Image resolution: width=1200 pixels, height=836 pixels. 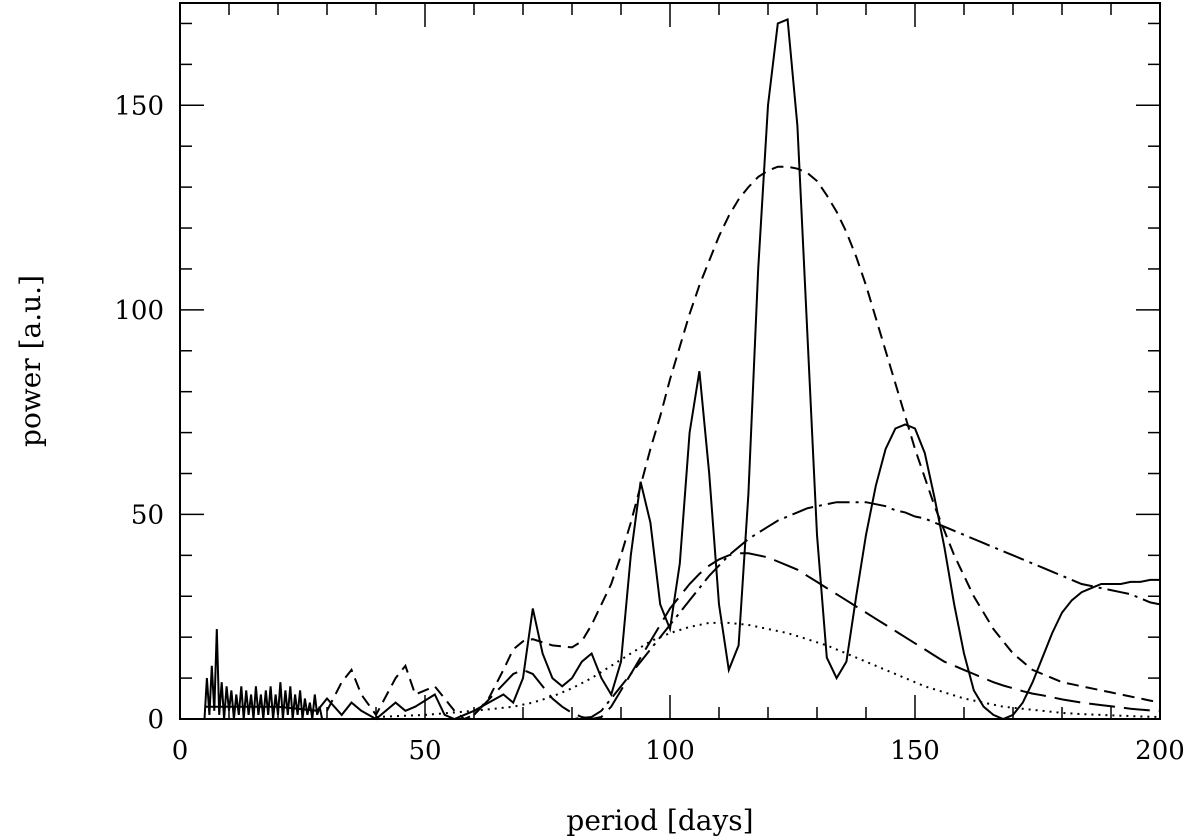 I want to click on y-axis-label: power [a.u.], so click(x=30, y=361).